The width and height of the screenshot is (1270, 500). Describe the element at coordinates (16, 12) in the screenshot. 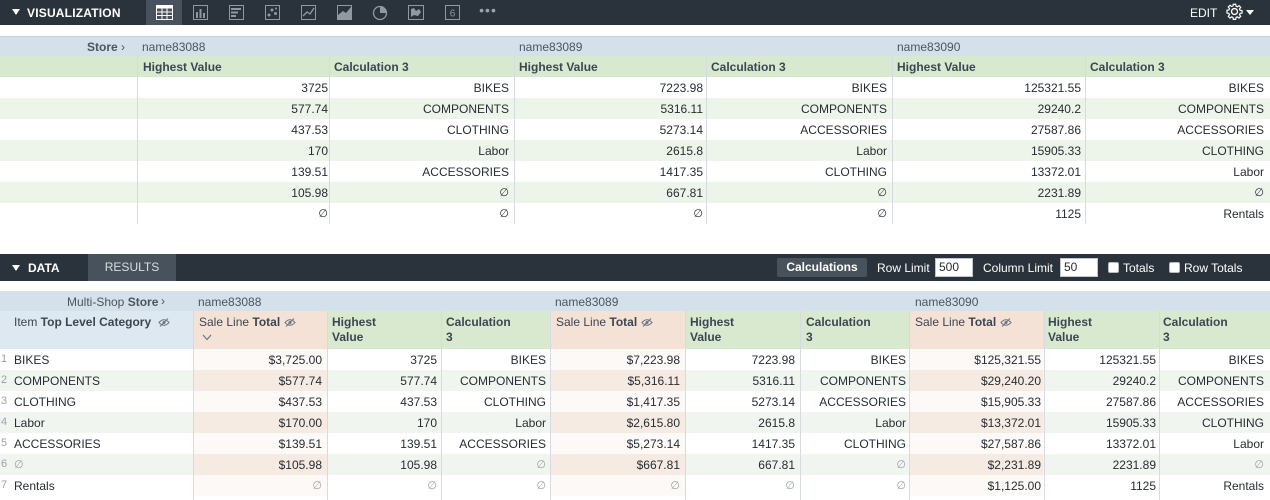

I see `collapse-visualization-icon` at that location.